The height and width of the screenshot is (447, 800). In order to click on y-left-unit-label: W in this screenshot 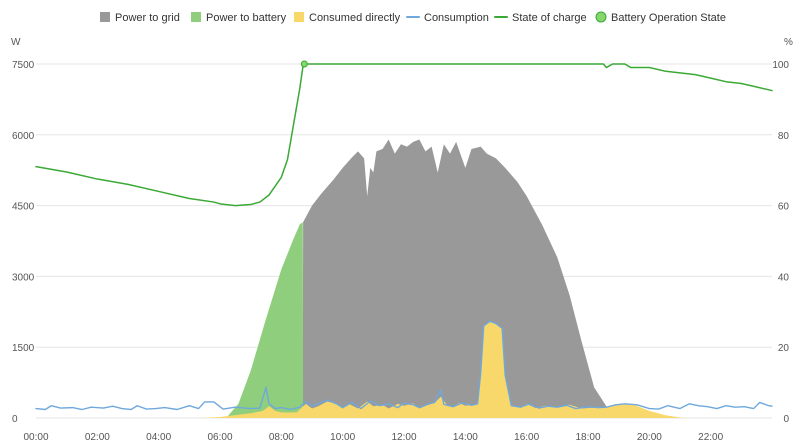, I will do `click(16, 42)`.